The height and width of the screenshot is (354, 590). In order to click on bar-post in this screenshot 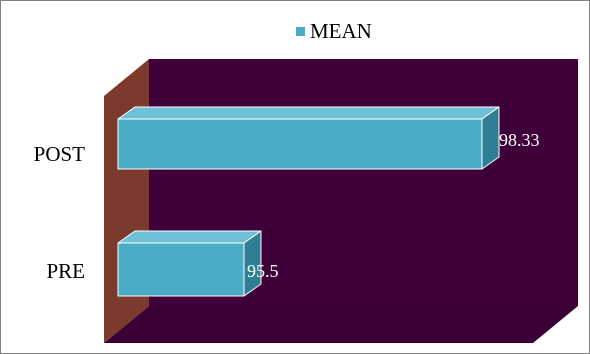, I will do `click(308, 138)`.